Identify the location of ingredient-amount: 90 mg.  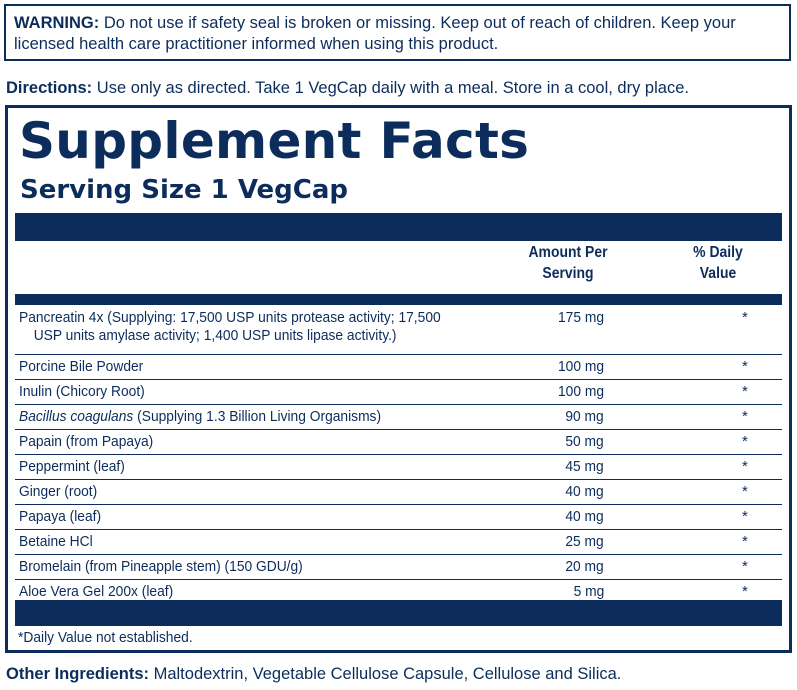
(584, 416).